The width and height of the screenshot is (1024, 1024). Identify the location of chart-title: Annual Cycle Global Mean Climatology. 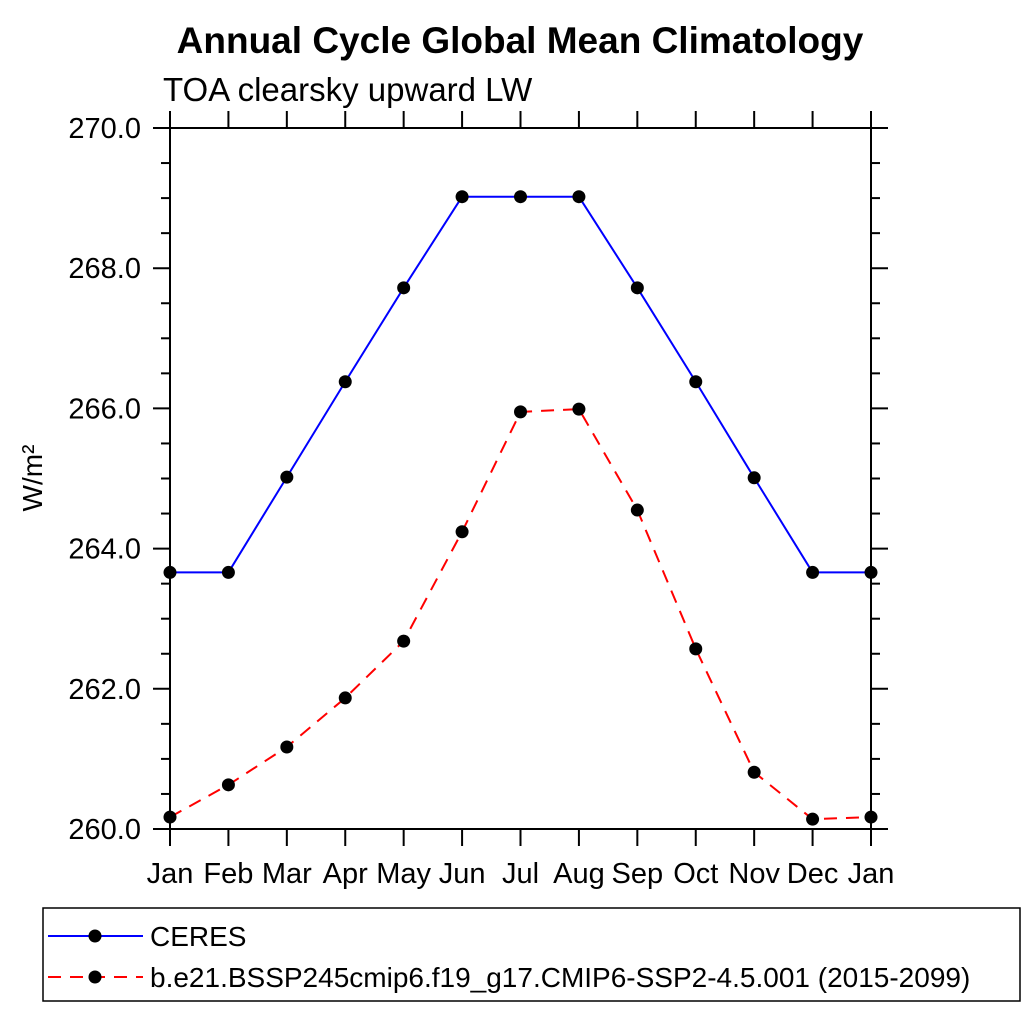
(520, 40).